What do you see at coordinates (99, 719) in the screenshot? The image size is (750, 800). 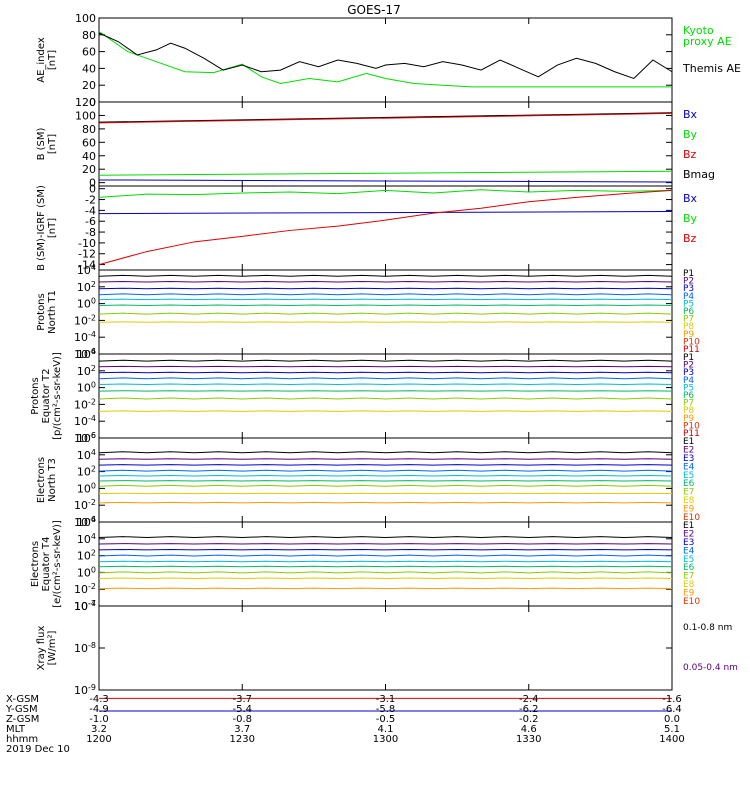 I see `x-axis-value: -1.0` at bounding box center [99, 719].